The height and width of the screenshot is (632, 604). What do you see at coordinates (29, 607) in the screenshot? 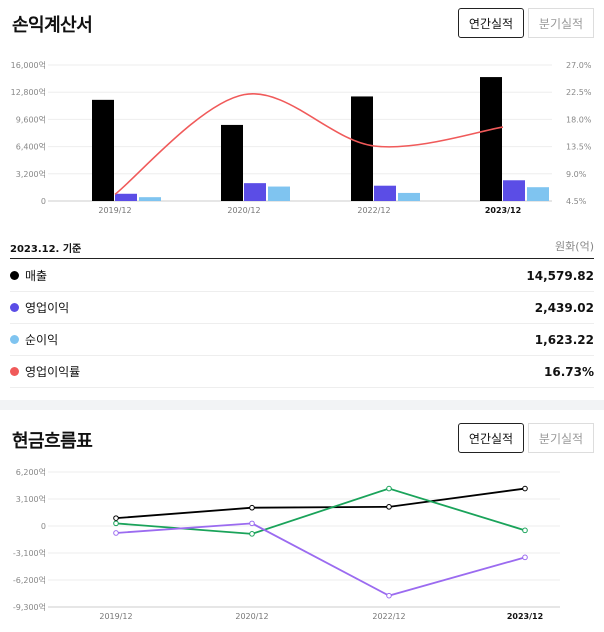
I see `y-tick-label: -9,300억` at bounding box center [29, 607].